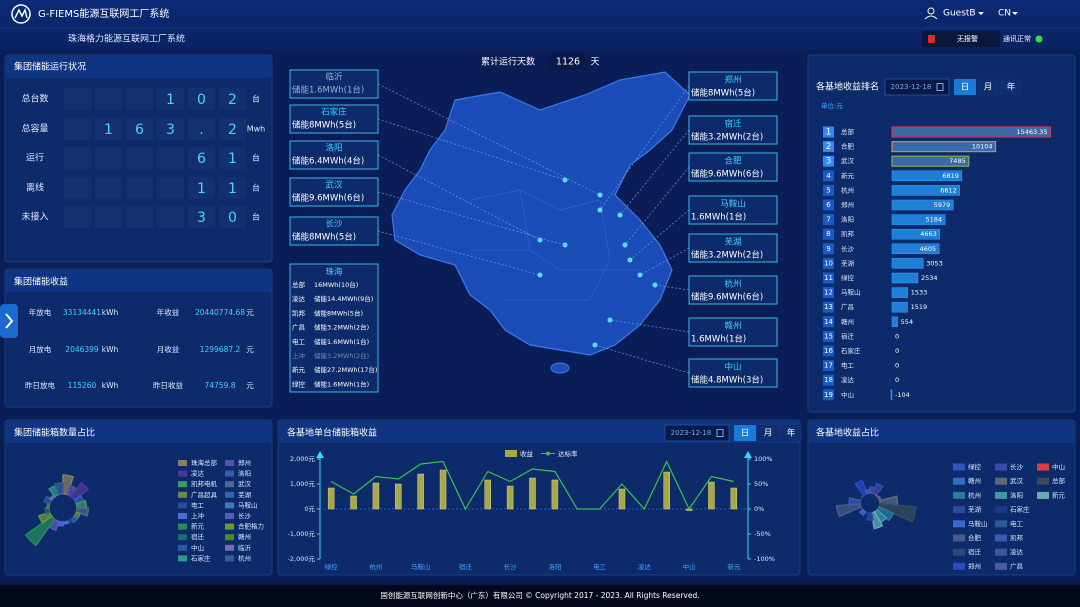 The height and width of the screenshot is (607, 1080). Describe the element at coordinates (334, 155) in the screenshot. I see `callout` at that location.